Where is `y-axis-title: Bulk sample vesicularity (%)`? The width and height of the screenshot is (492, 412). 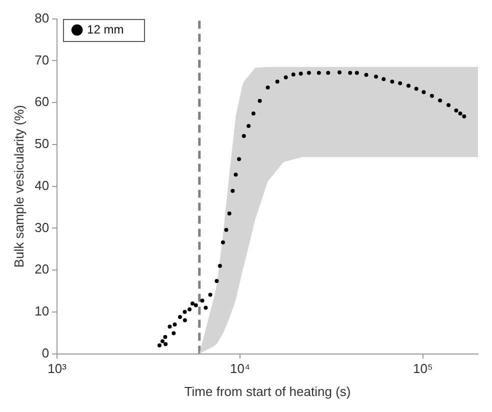 y-axis-title: Bulk sample vesicularity (%) is located at coordinates (18, 186).